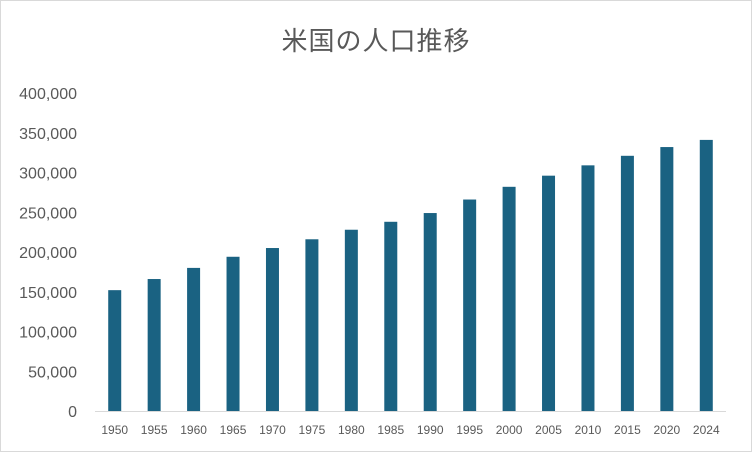 This screenshot has width=752, height=452. Describe the element at coordinates (706, 430) in the screenshot. I see `x-tick-label: 2024` at that location.